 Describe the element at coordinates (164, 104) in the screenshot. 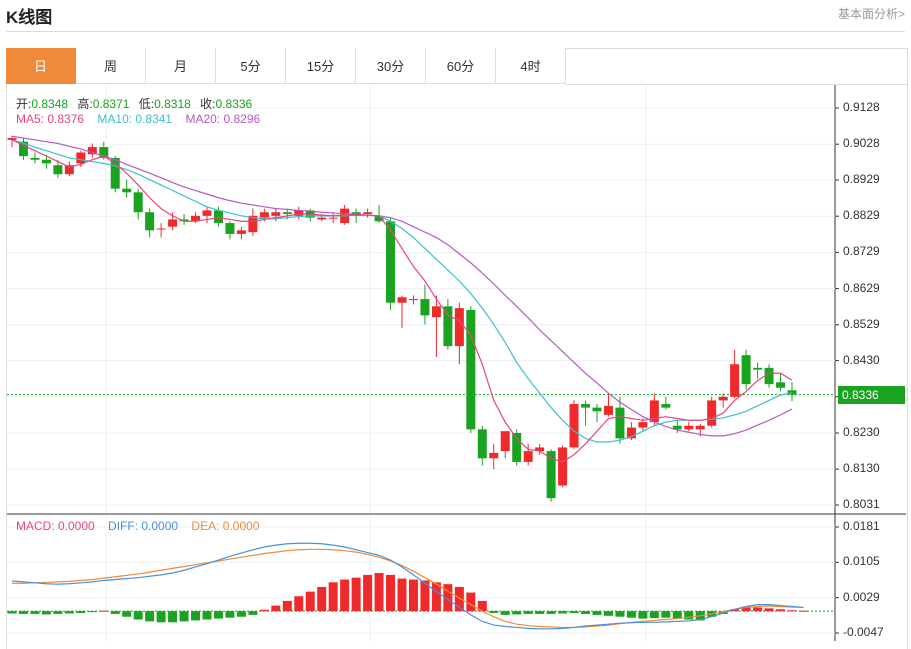

I see `low-value: 低:0.8318` at that location.